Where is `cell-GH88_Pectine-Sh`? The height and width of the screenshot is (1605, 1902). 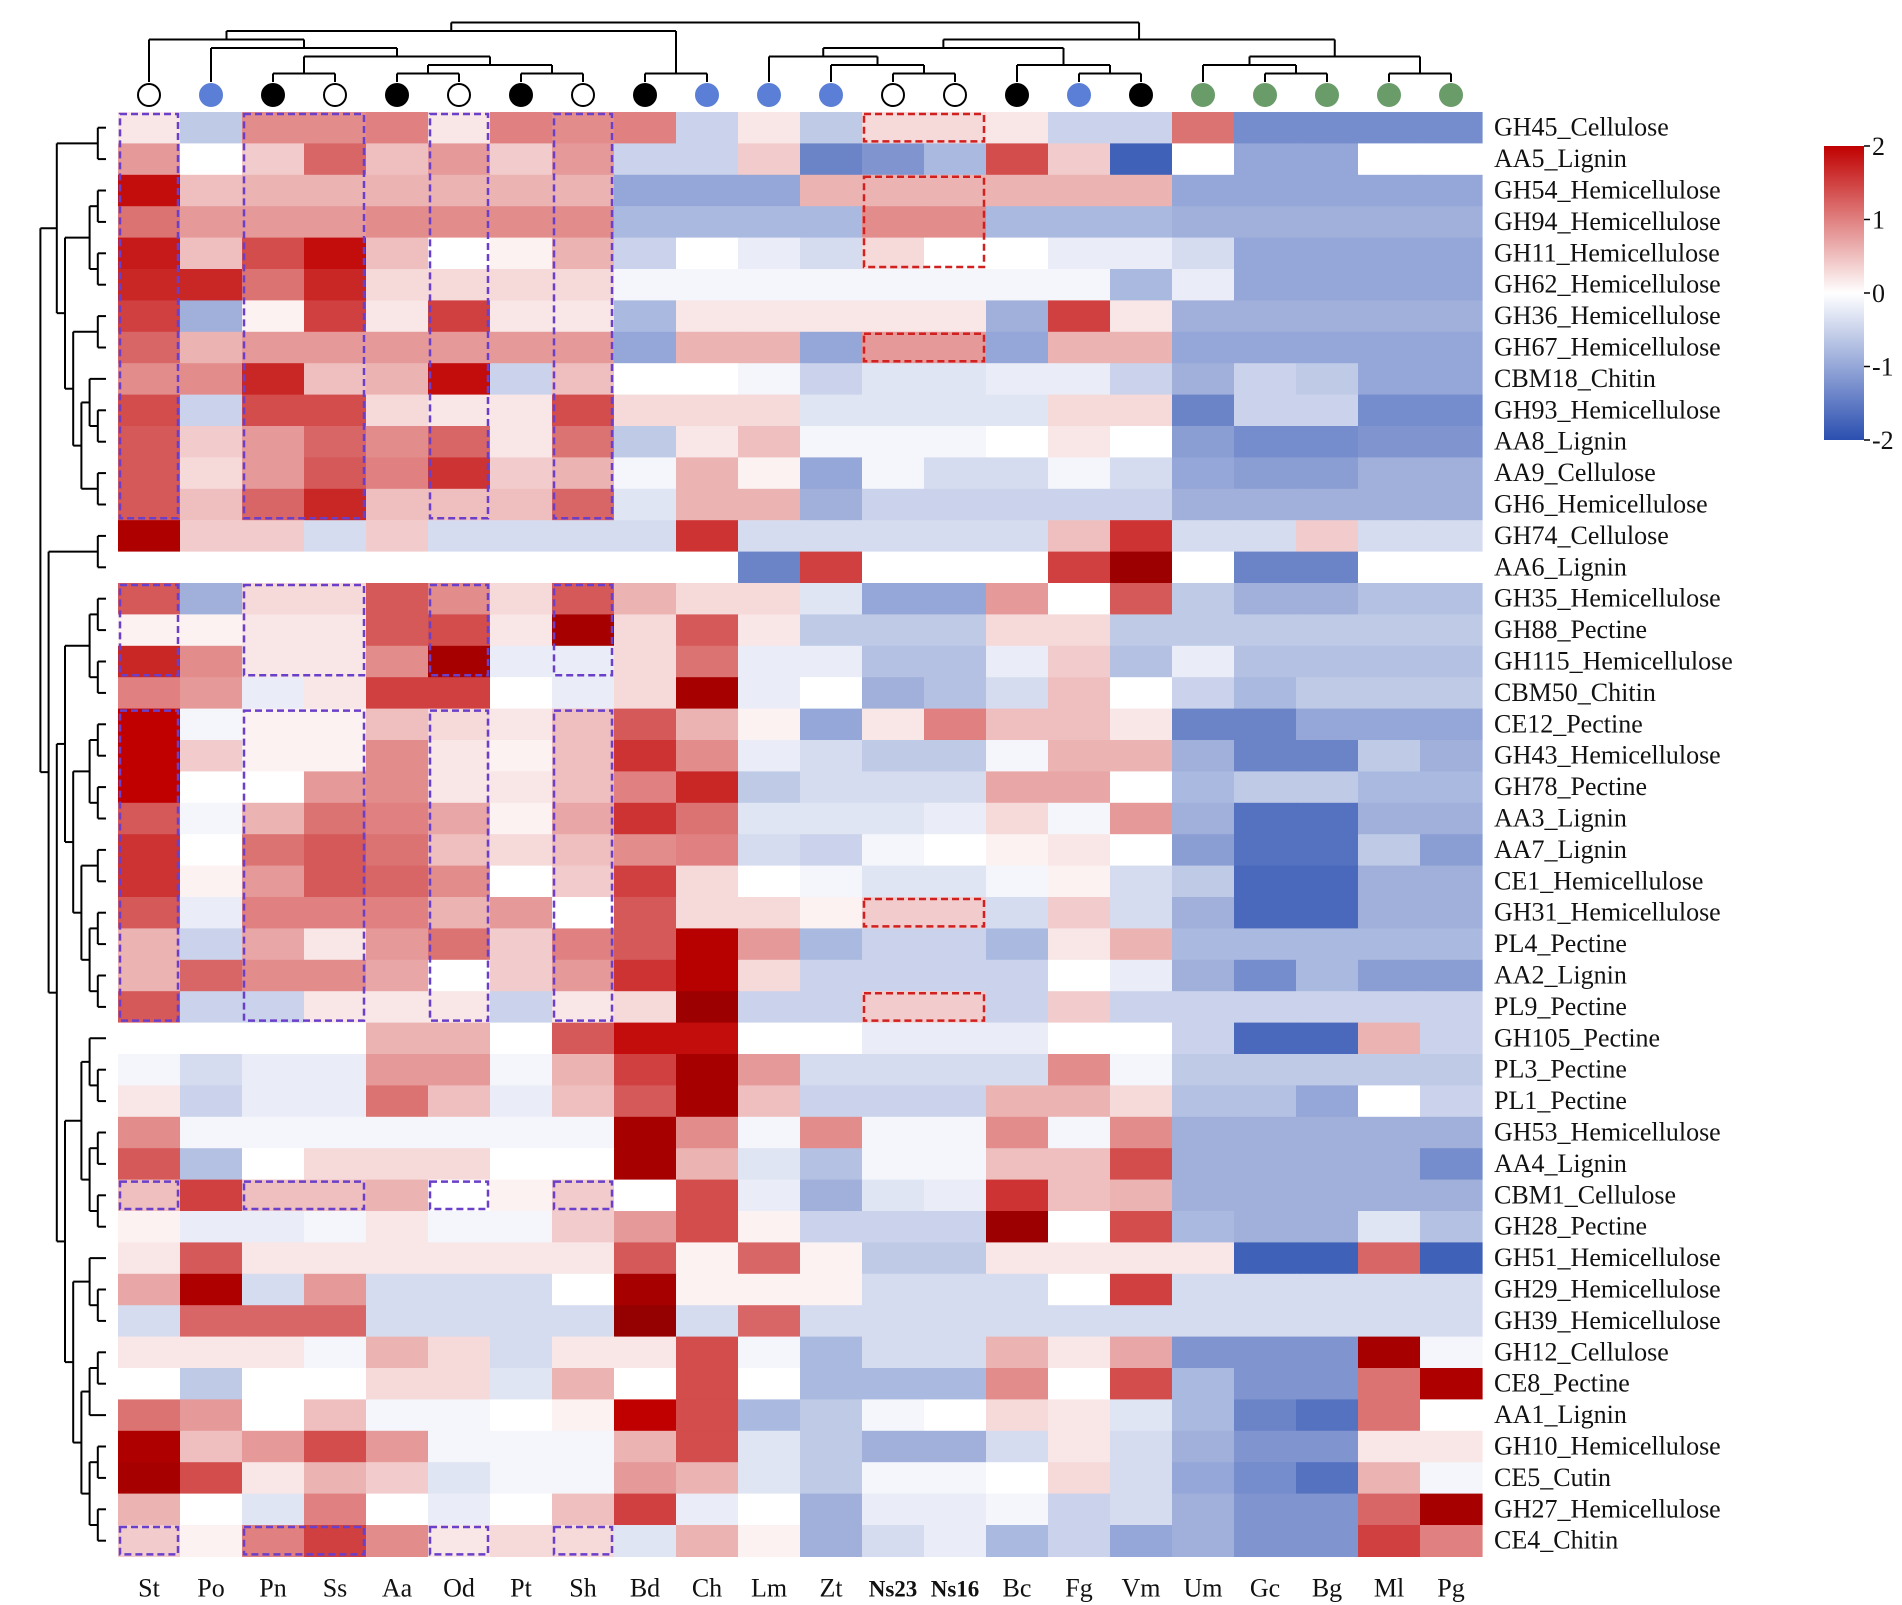
cell-GH88_Pectine-Sh is located at coordinates (583, 630).